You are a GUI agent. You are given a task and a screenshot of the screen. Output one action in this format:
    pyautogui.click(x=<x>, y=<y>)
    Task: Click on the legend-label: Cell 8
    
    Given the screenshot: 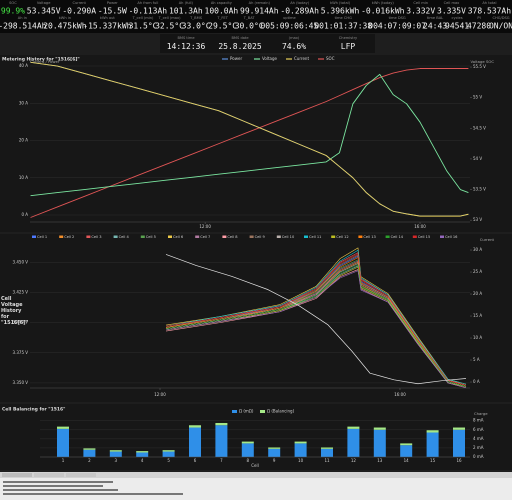 What is the action you would take?
    pyautogui.click(x=232, y=237)
    